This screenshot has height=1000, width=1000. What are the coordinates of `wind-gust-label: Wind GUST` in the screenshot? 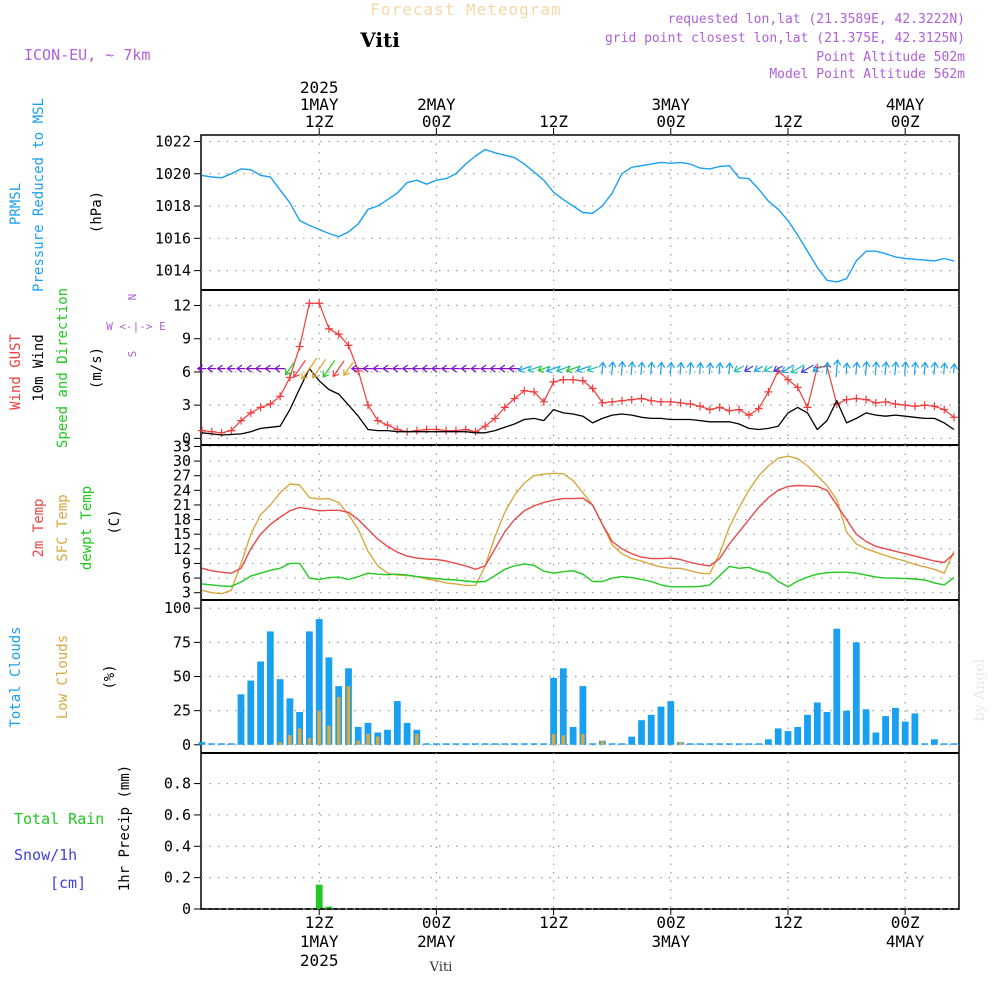 It's located at (16, 372).